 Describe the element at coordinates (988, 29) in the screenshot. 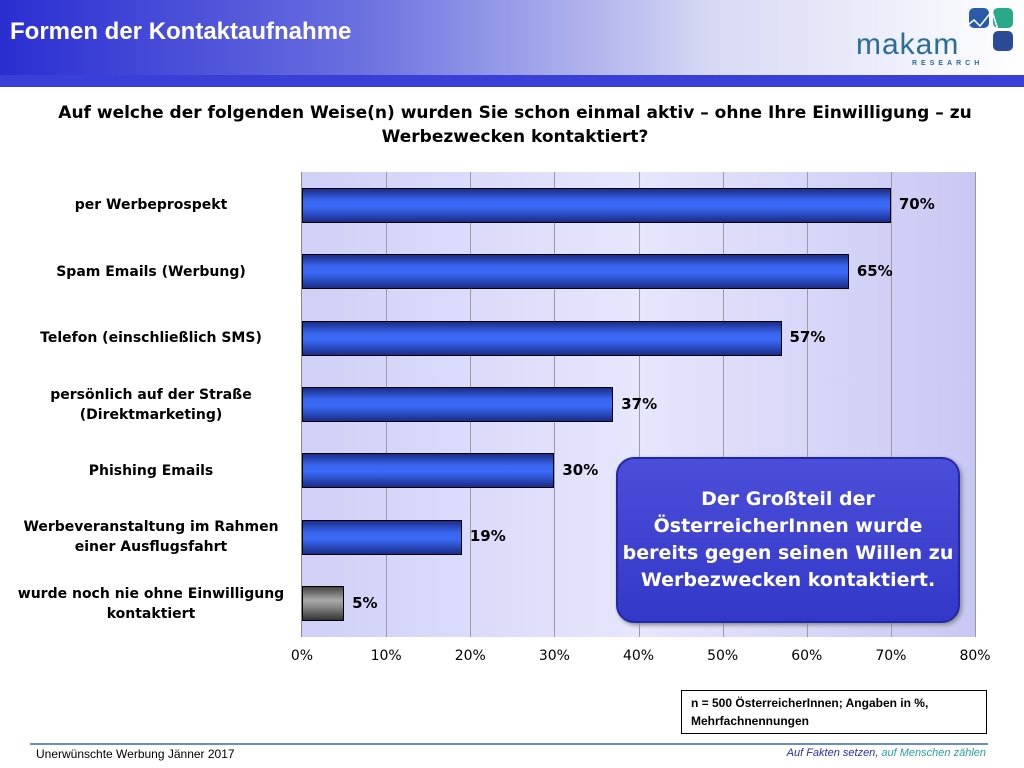

I see `logo-squares-icon` at that location.